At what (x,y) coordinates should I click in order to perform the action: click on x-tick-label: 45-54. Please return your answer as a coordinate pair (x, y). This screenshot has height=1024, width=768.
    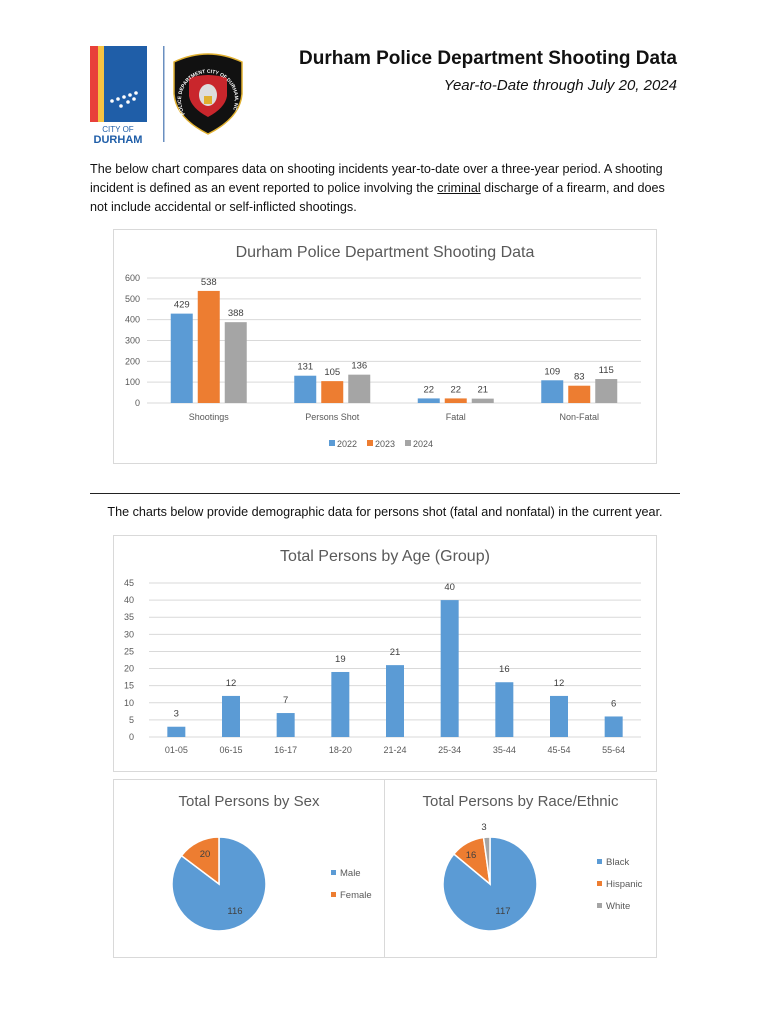
    Looking at the image, I should click on (558, 750).